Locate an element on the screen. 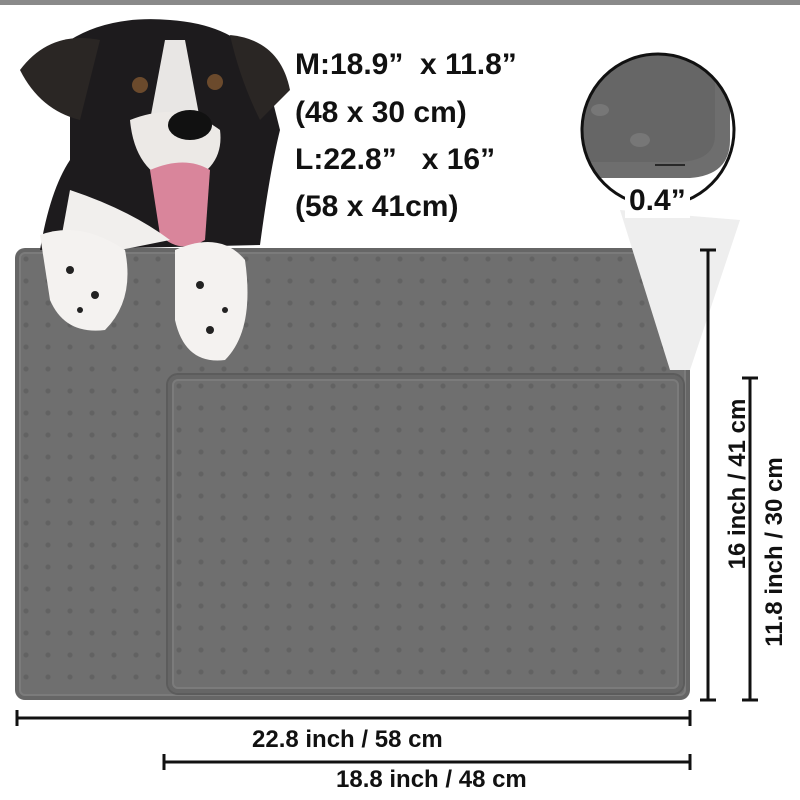 The image size is (800, 800). medium-size-cm: (48 x 30 cm) is located at coordinates (381, 112).